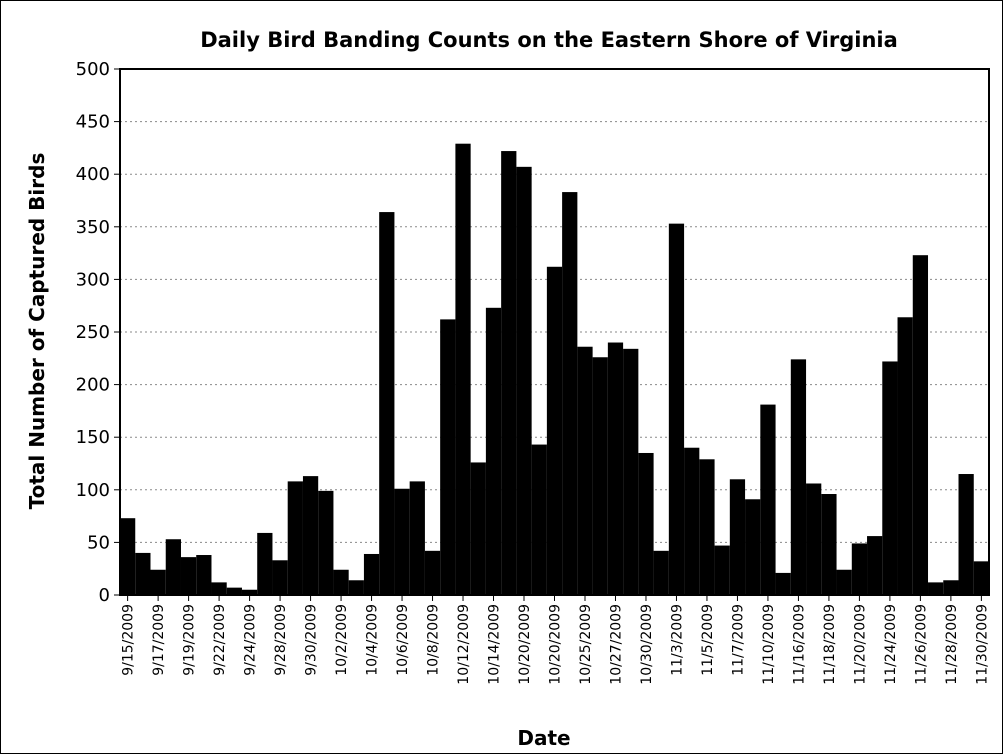 This screenshot has width=1003, height=754. Describe the element at coordinates (891, 644) in the screenshot. I see `x-tick-label: 11/24/2009` at that location.